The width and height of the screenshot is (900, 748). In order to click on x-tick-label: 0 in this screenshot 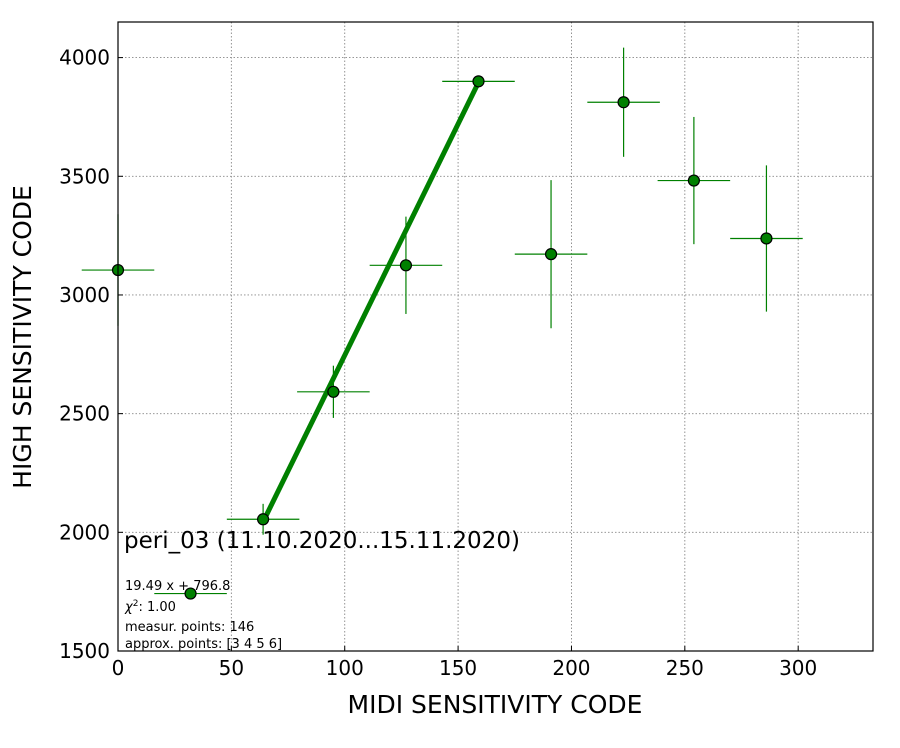, I will do `click(118, 668)`.